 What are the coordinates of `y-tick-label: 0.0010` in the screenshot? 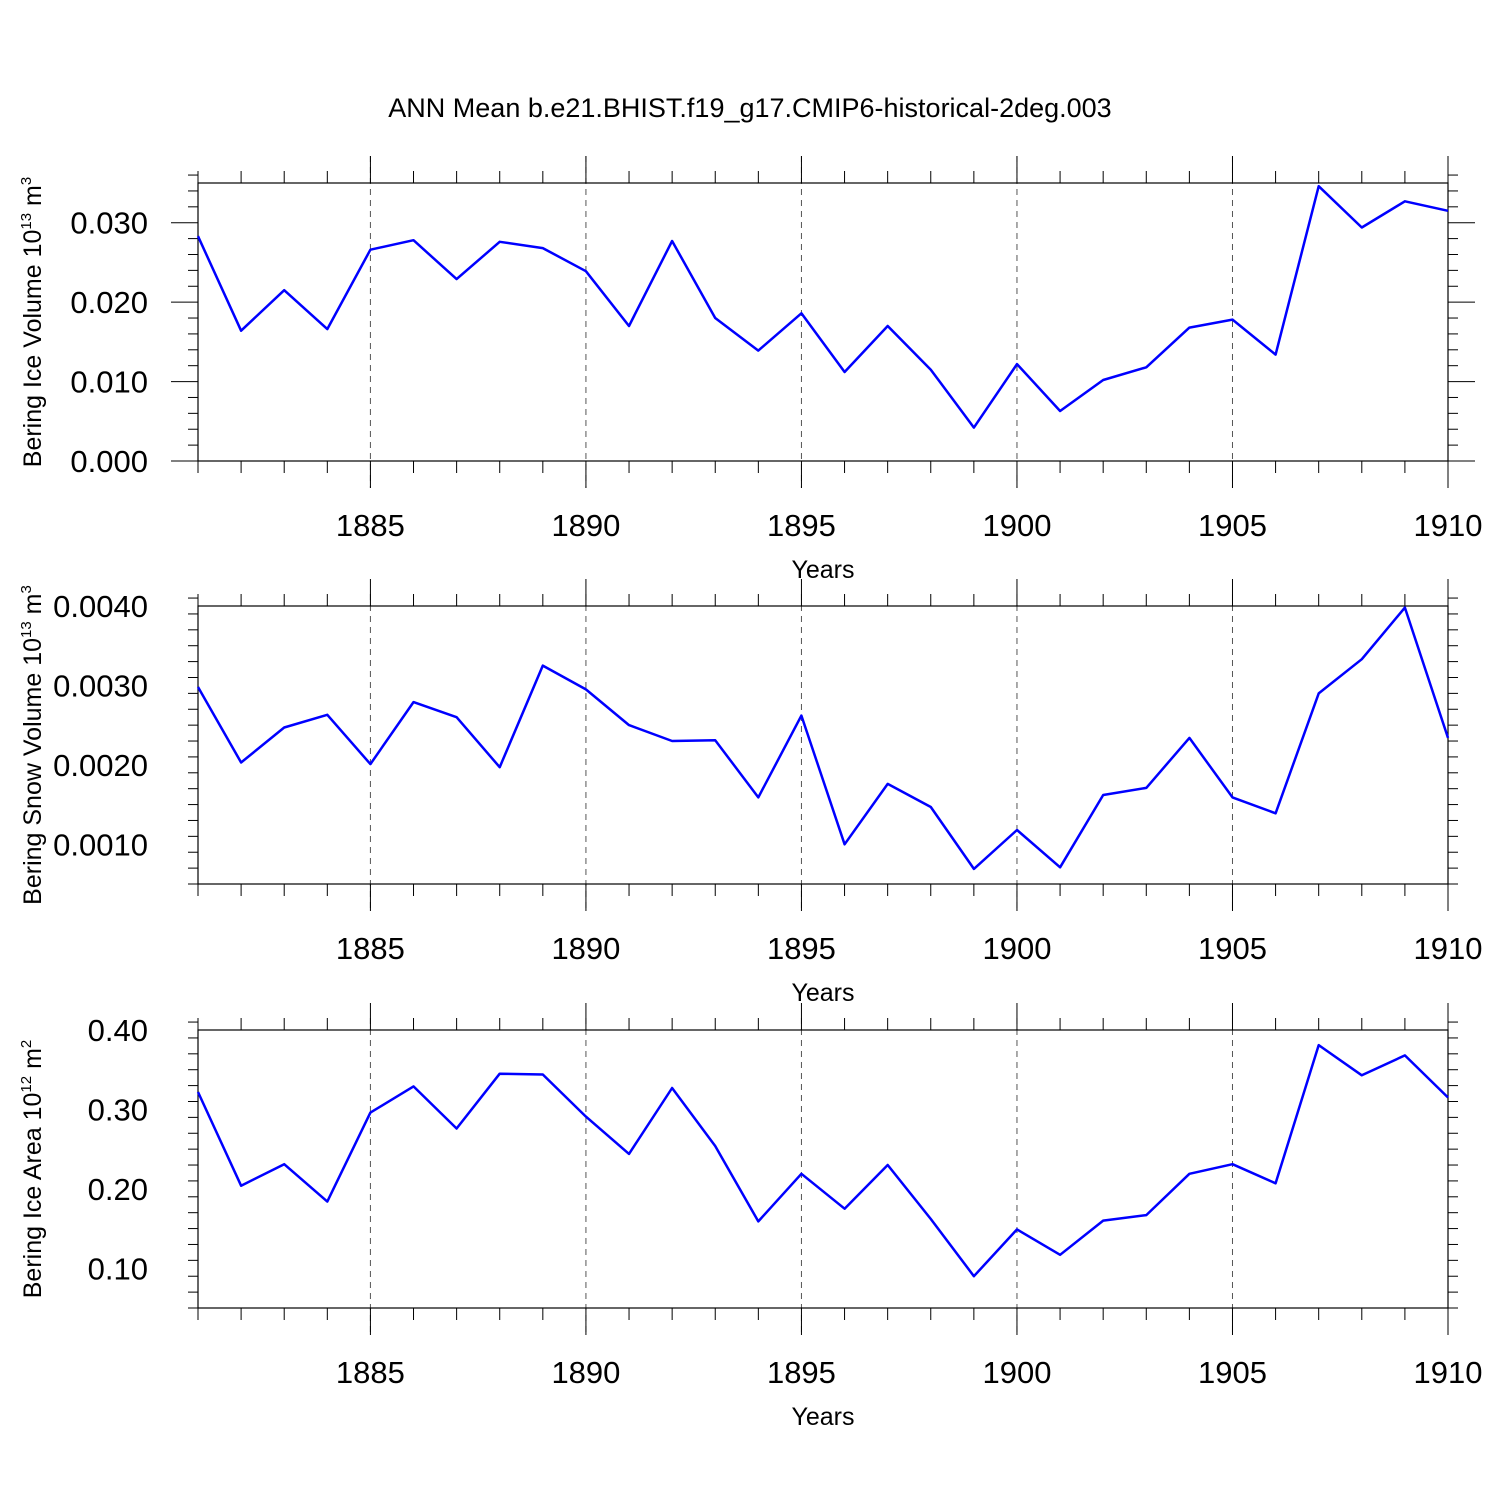 It's located at (100, 844).